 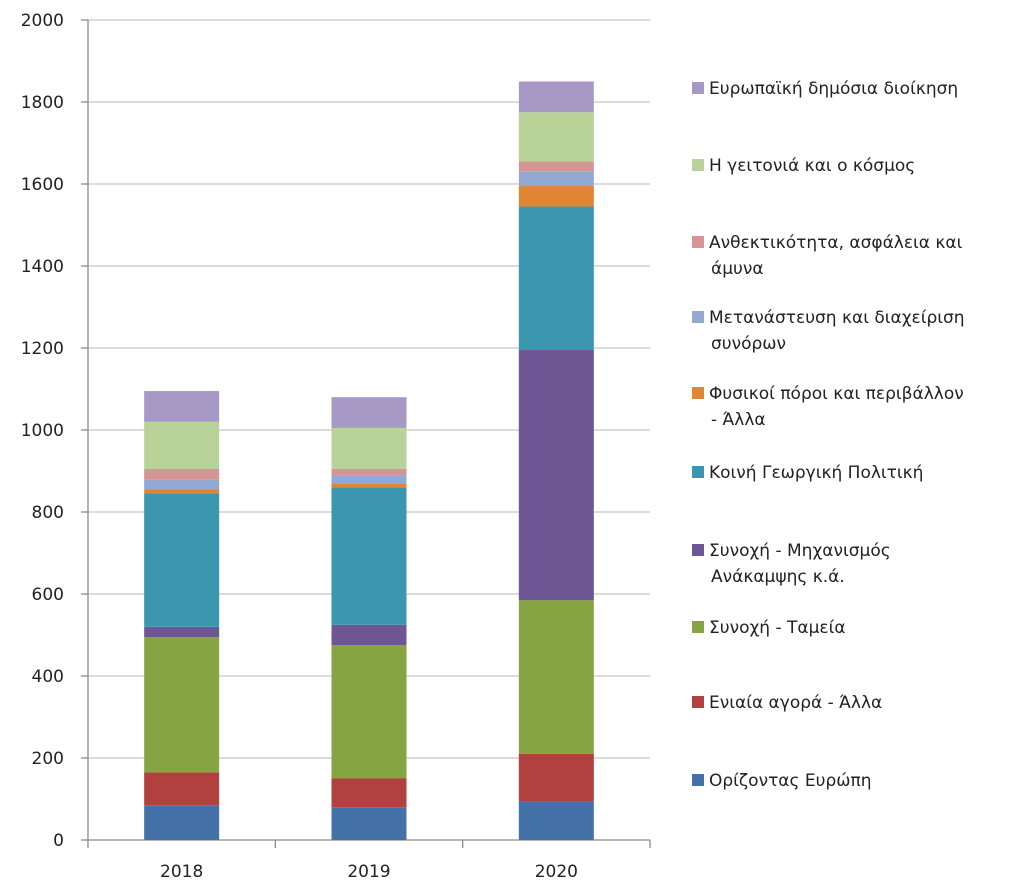 What do you see at coordinates (556, 871) in the screenshot?
I see `x-tick-label: 2020` at bounding box center [556, 871].